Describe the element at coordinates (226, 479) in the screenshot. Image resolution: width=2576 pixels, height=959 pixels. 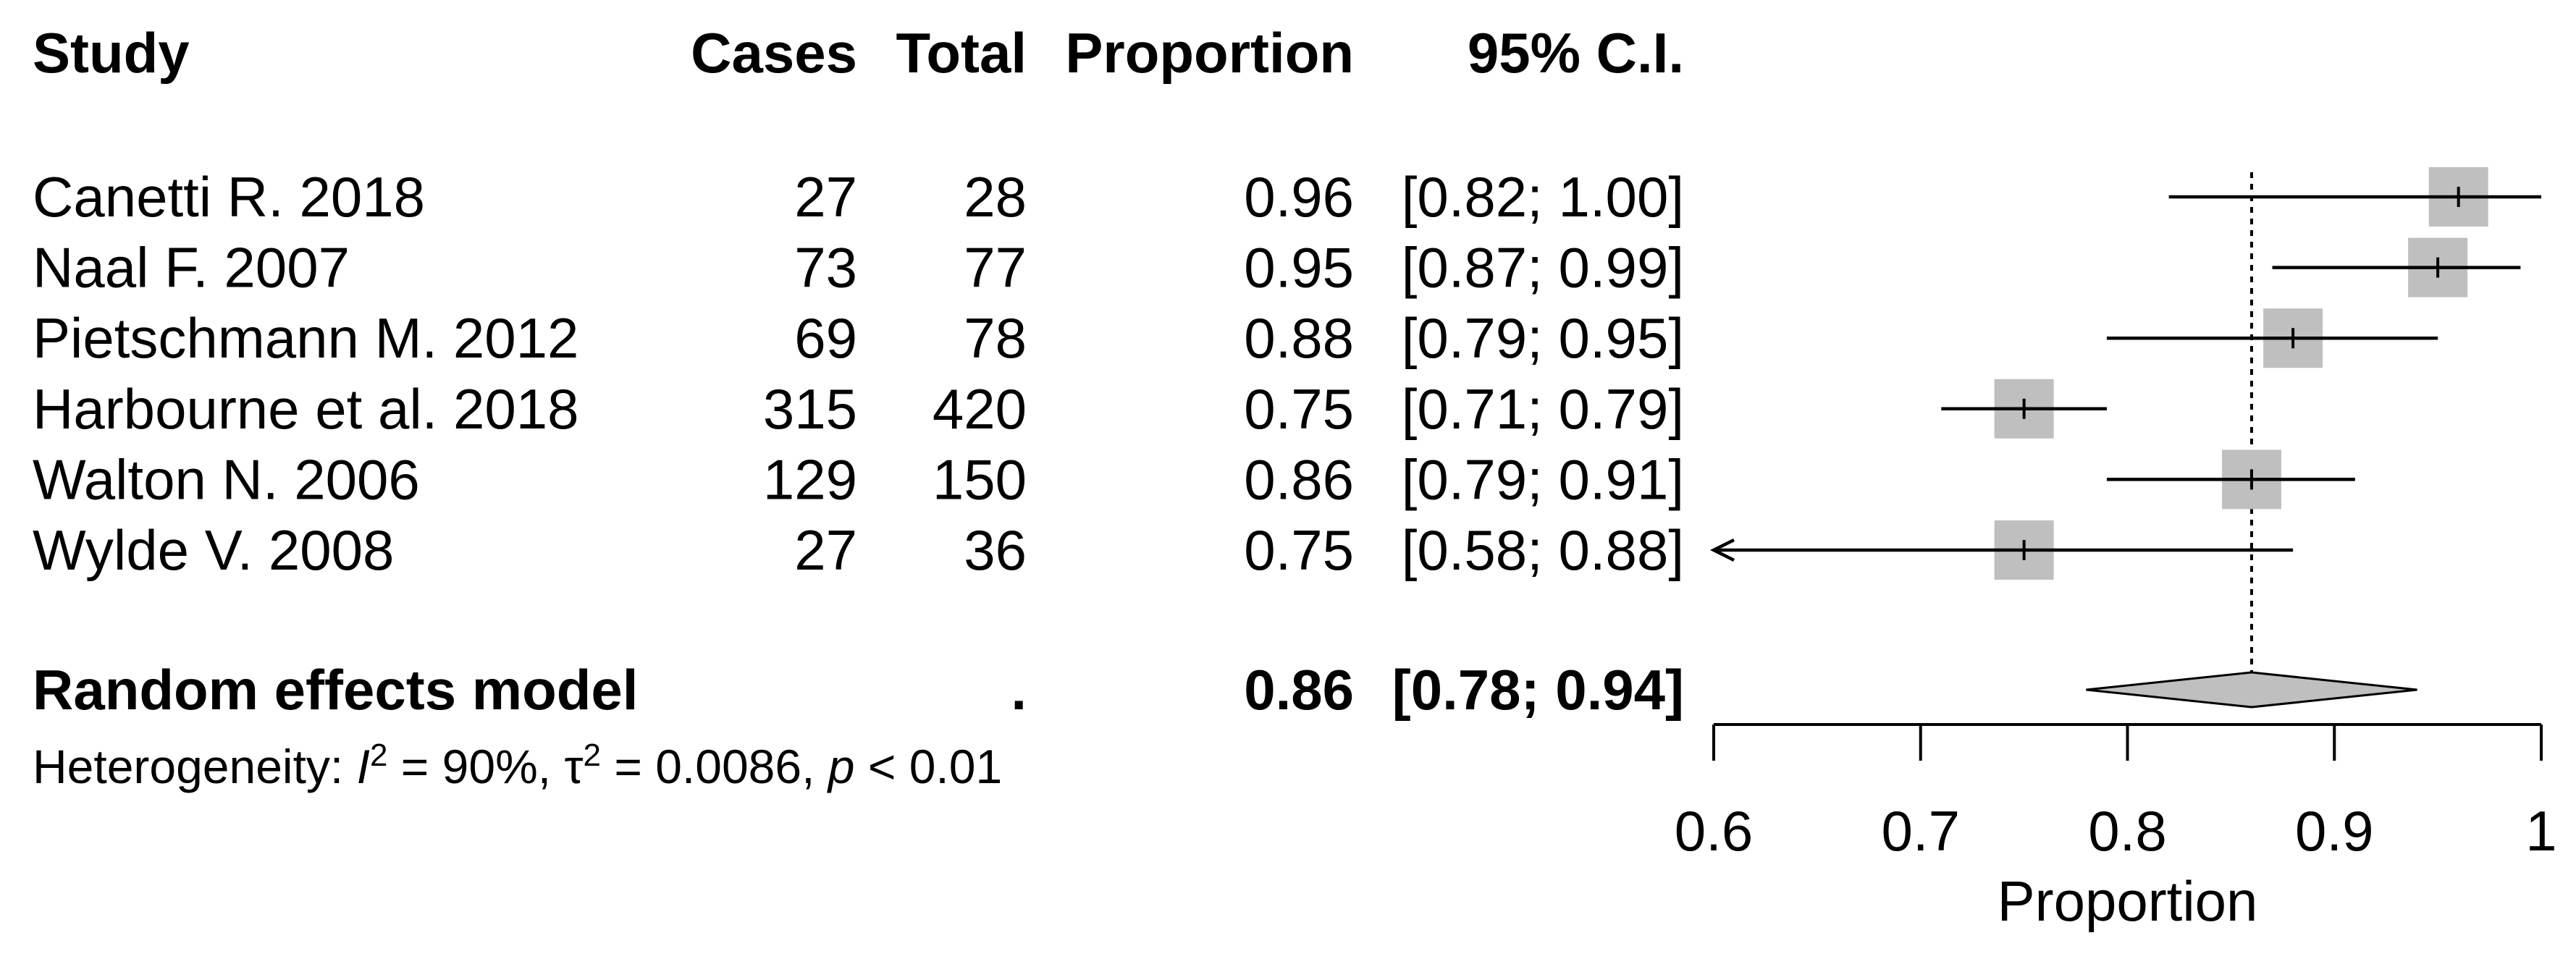
I see `study-name: Walton N. 2006` at that location.